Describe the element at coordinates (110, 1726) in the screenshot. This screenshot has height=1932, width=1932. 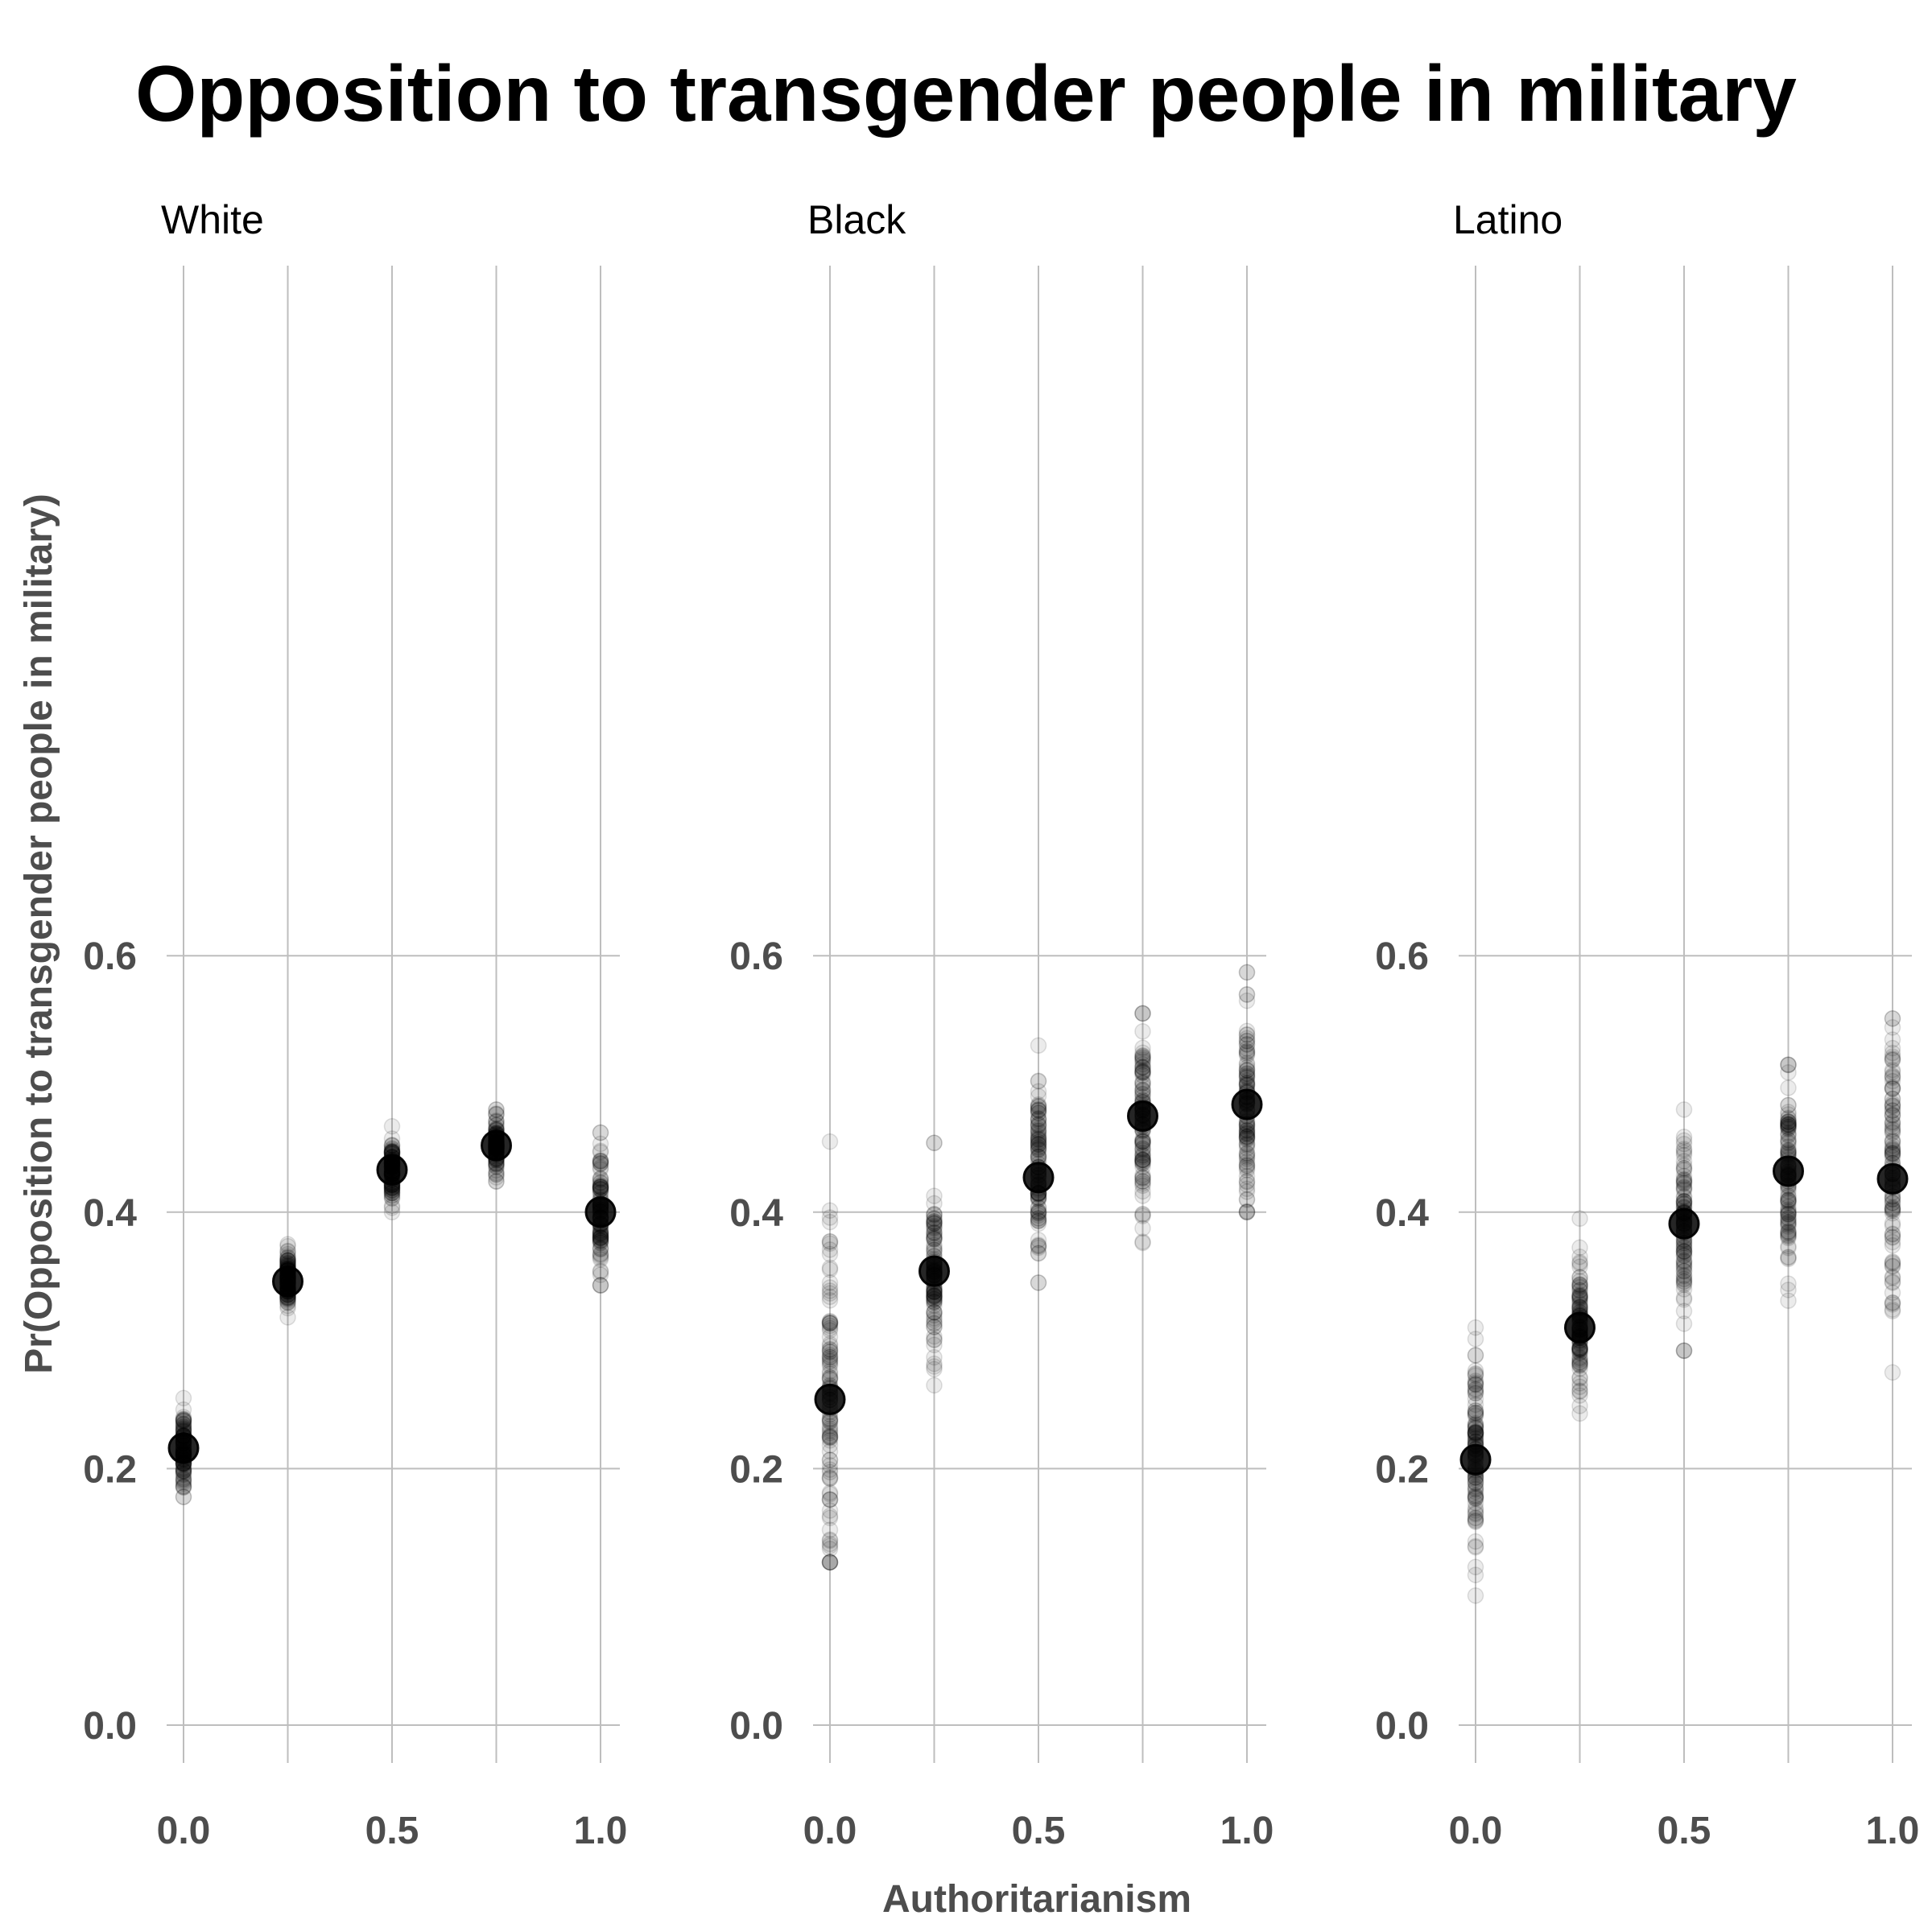
I see `y-tick-label: 0.0` at that location.